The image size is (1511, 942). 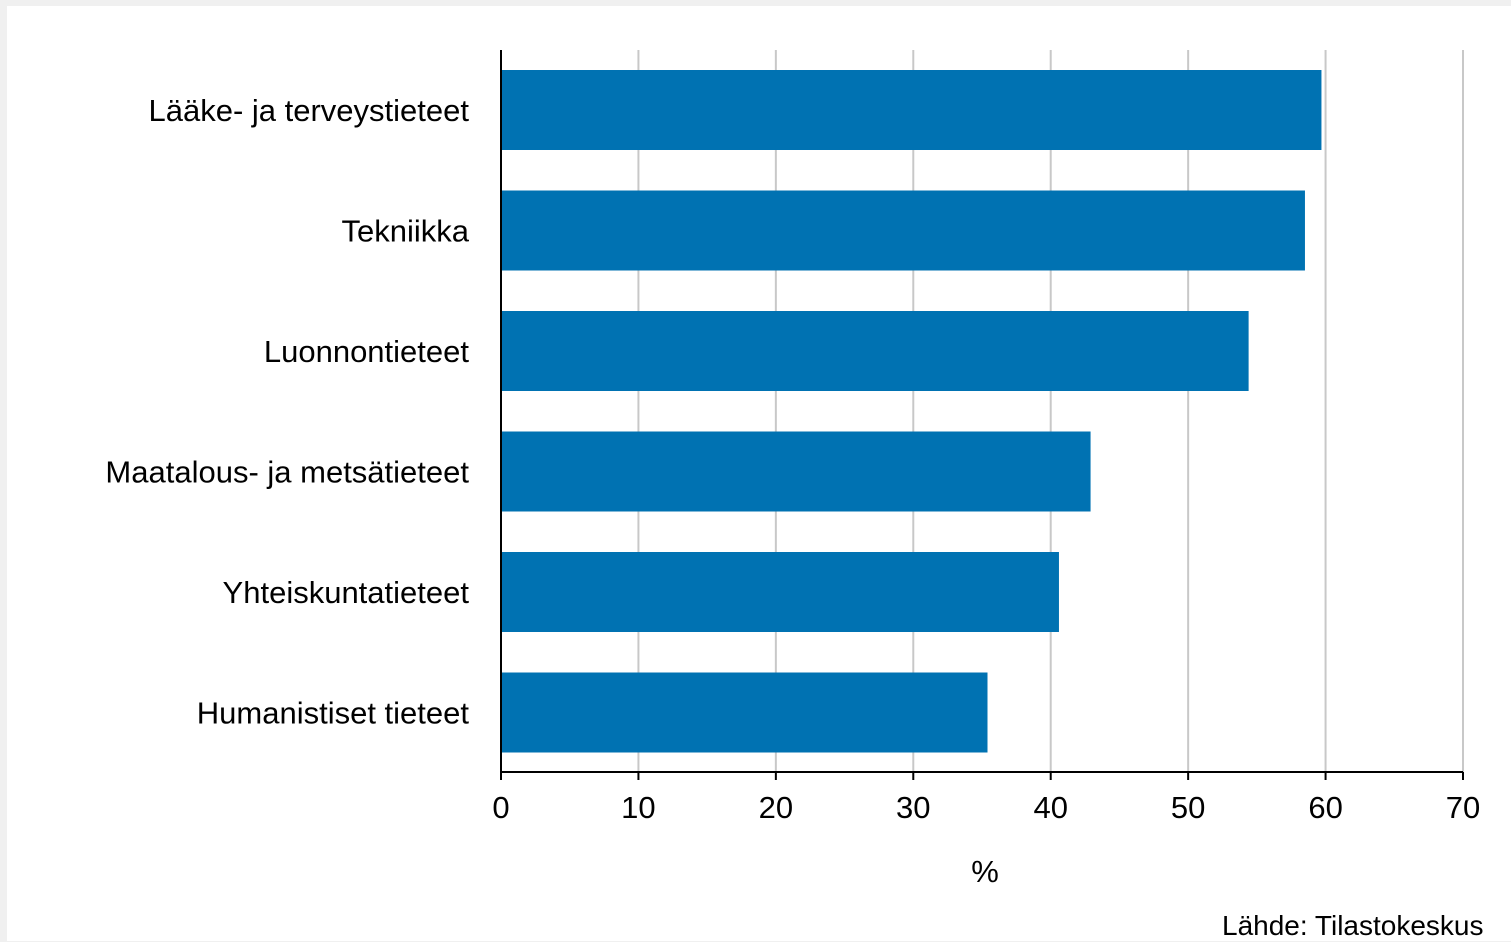 I want to click on category-label: Maatalous- ja metsätieteet, so click(x=287, y=472).